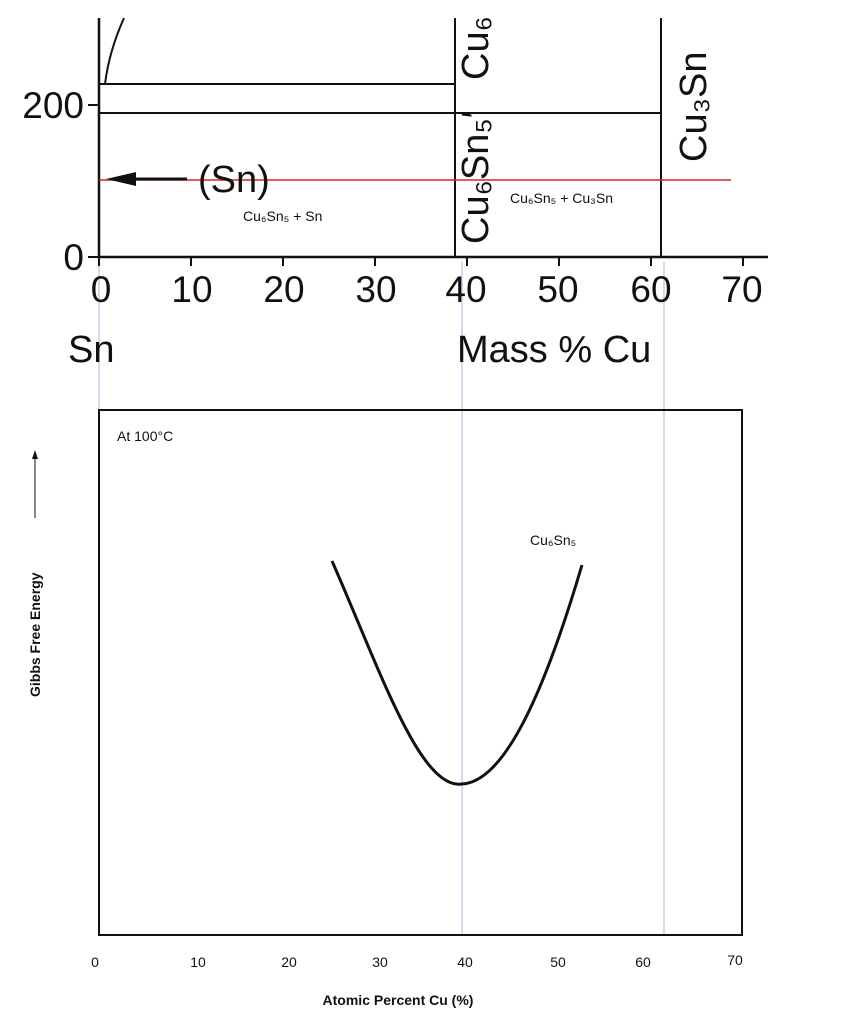 The image size is (847, 1024). I want to click on sn-arrow-head, so click(121, 179).